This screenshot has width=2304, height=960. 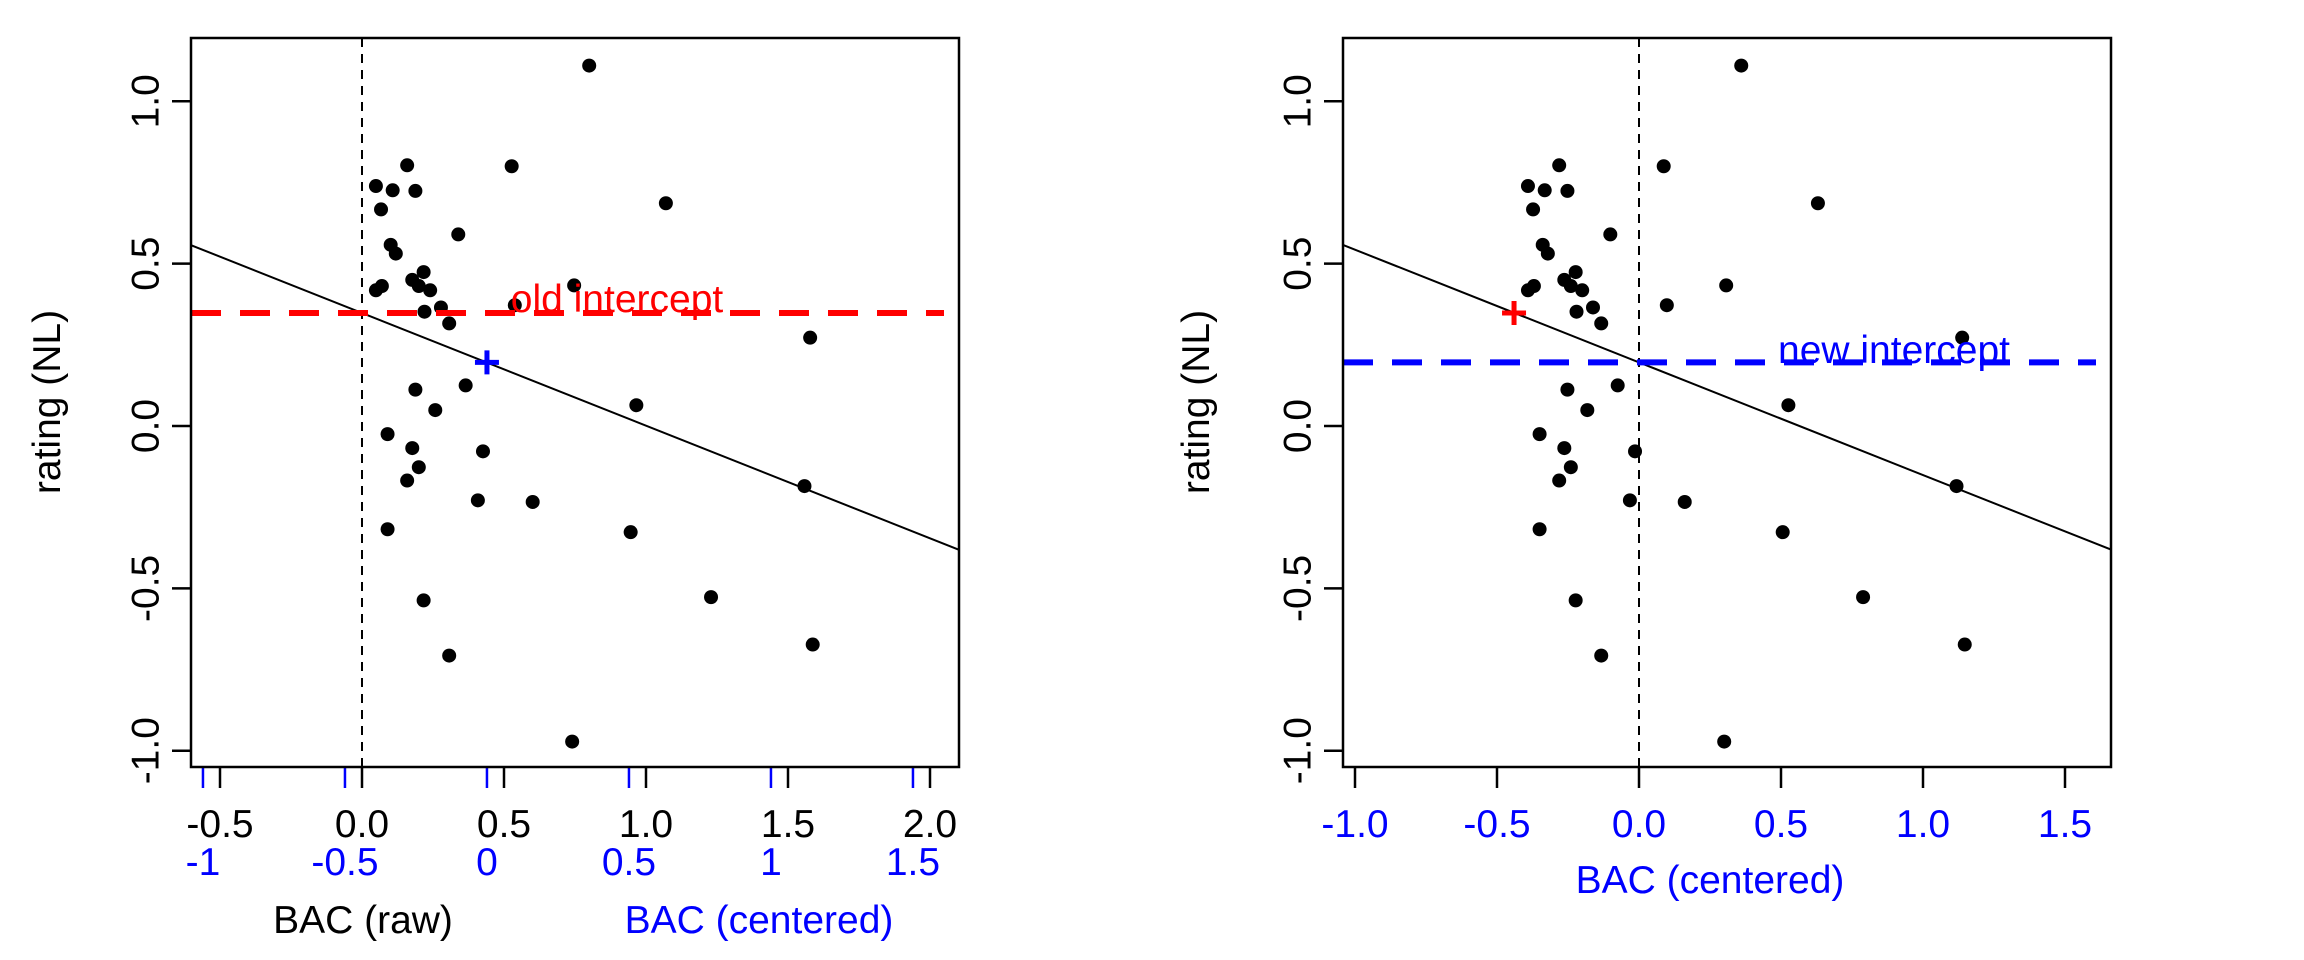 What do you see at coordinates (646, 824) in the screenshot?
I see `x-tick-label: 1.0` at bounding box center [646, 824].